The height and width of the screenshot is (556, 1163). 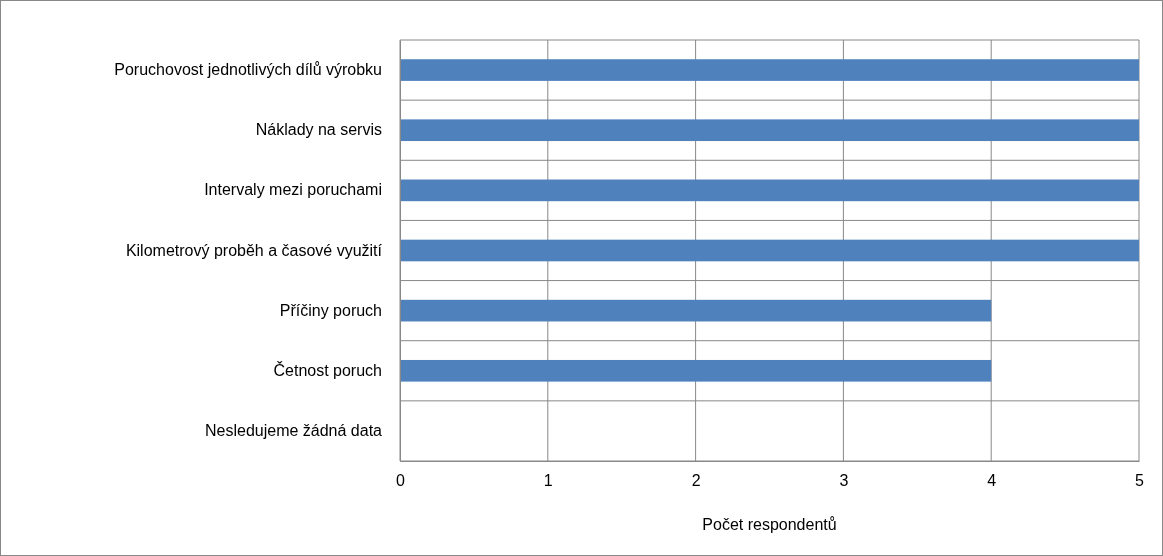 I want to click on y-tick-label: Příčiny poruch, so click(x=330, y=310).